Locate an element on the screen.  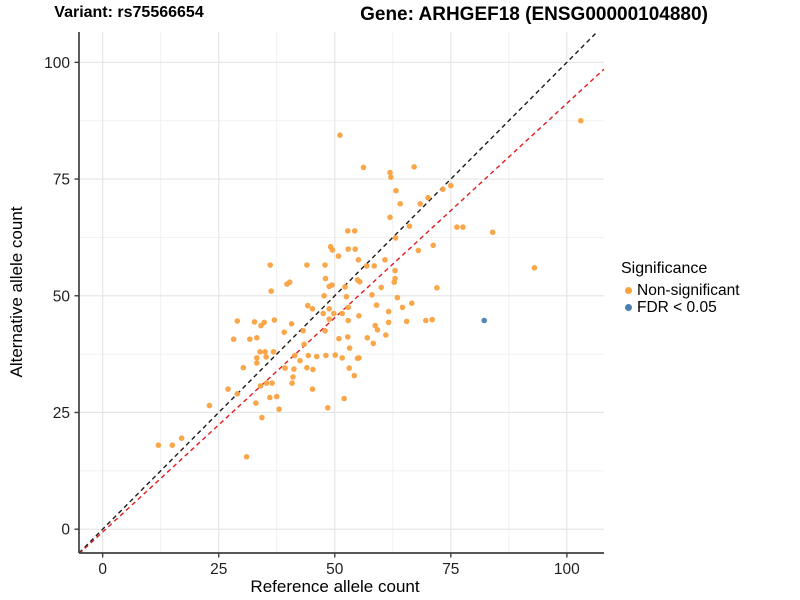
legend-item-fdr-significant: FDR < 0.05 is located at coordinates (680, 307).